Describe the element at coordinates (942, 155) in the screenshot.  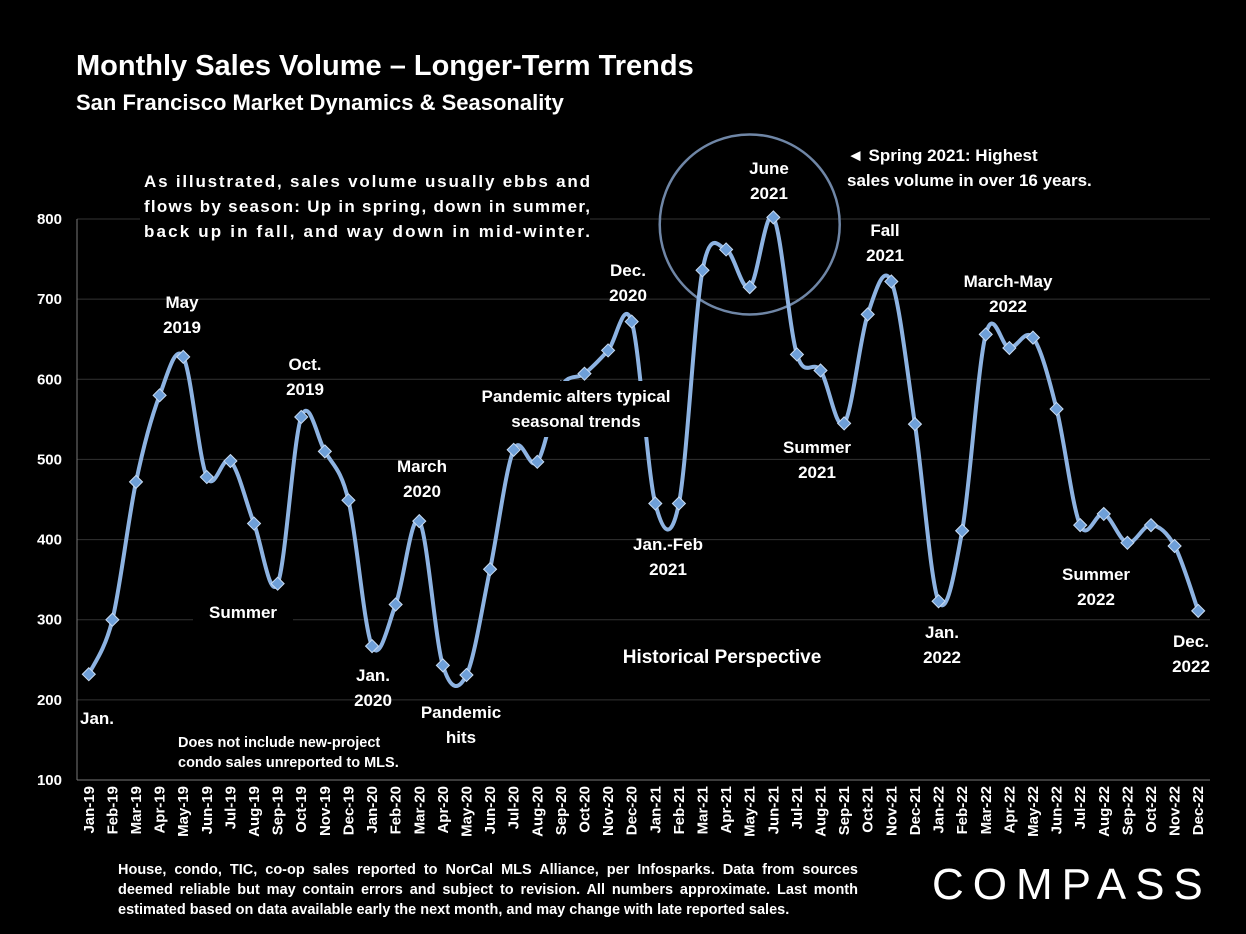
I see `chart-annotation: ◄ Spring 2021: Highest` at that location.